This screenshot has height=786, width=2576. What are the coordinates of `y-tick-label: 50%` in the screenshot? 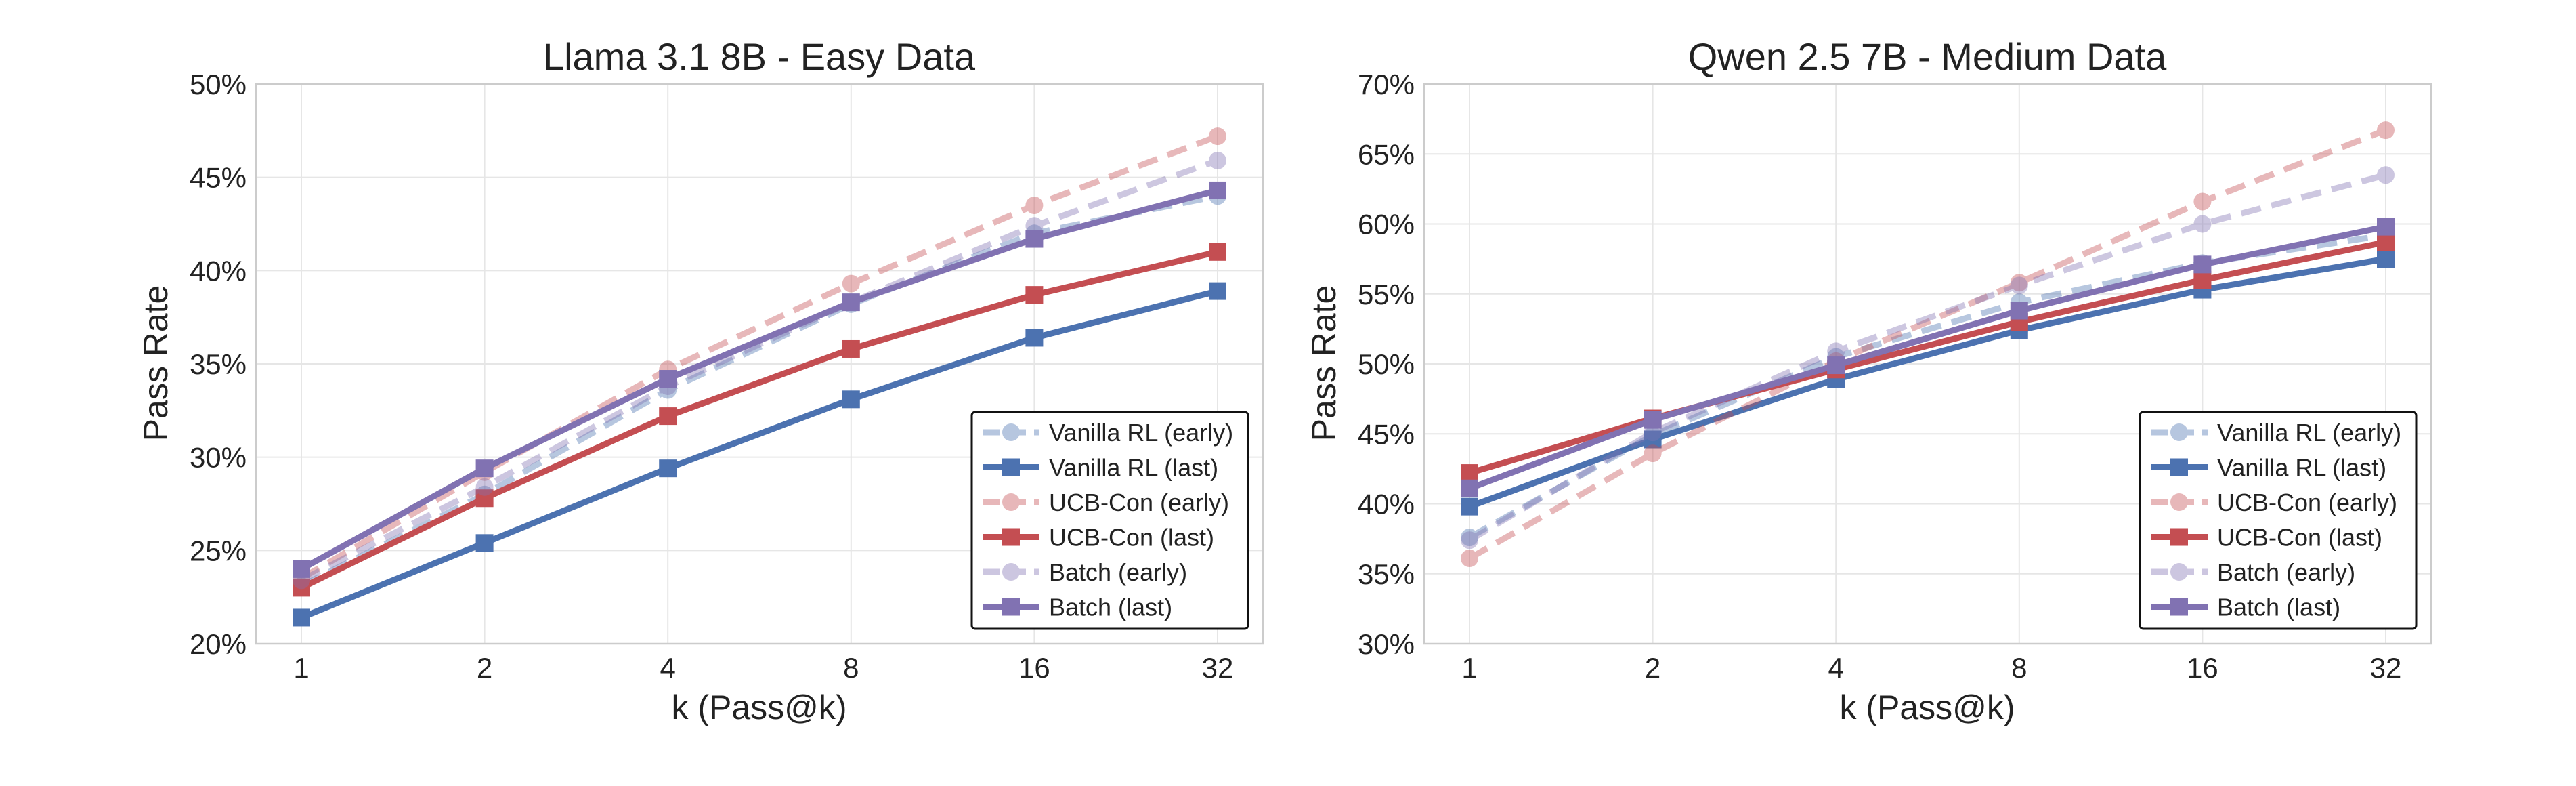 It's located at (218, 84).